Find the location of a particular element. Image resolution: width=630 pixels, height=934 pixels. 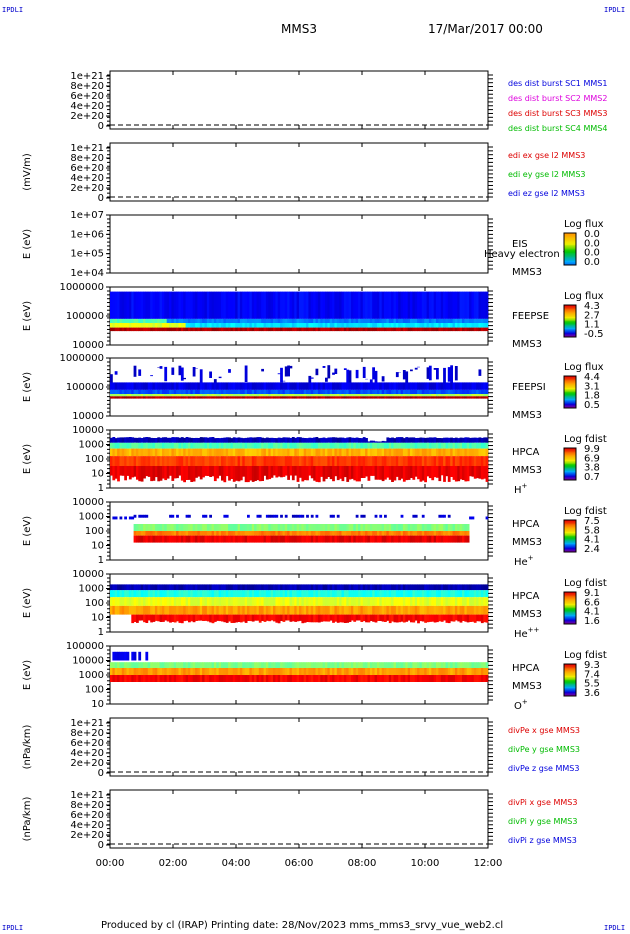

y-tick-label: 10 is located at coordinates (97, 618).